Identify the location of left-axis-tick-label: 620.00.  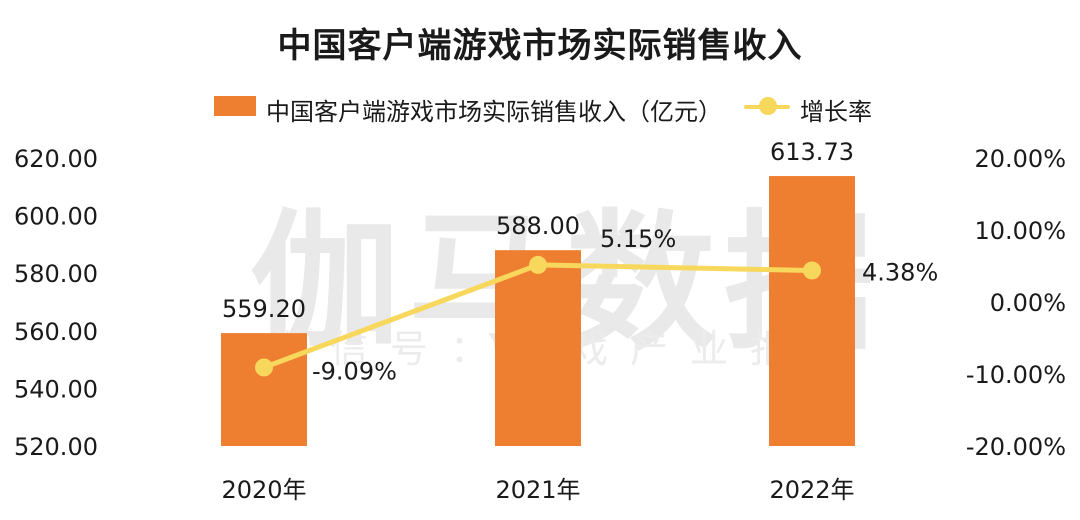
(56, 159).